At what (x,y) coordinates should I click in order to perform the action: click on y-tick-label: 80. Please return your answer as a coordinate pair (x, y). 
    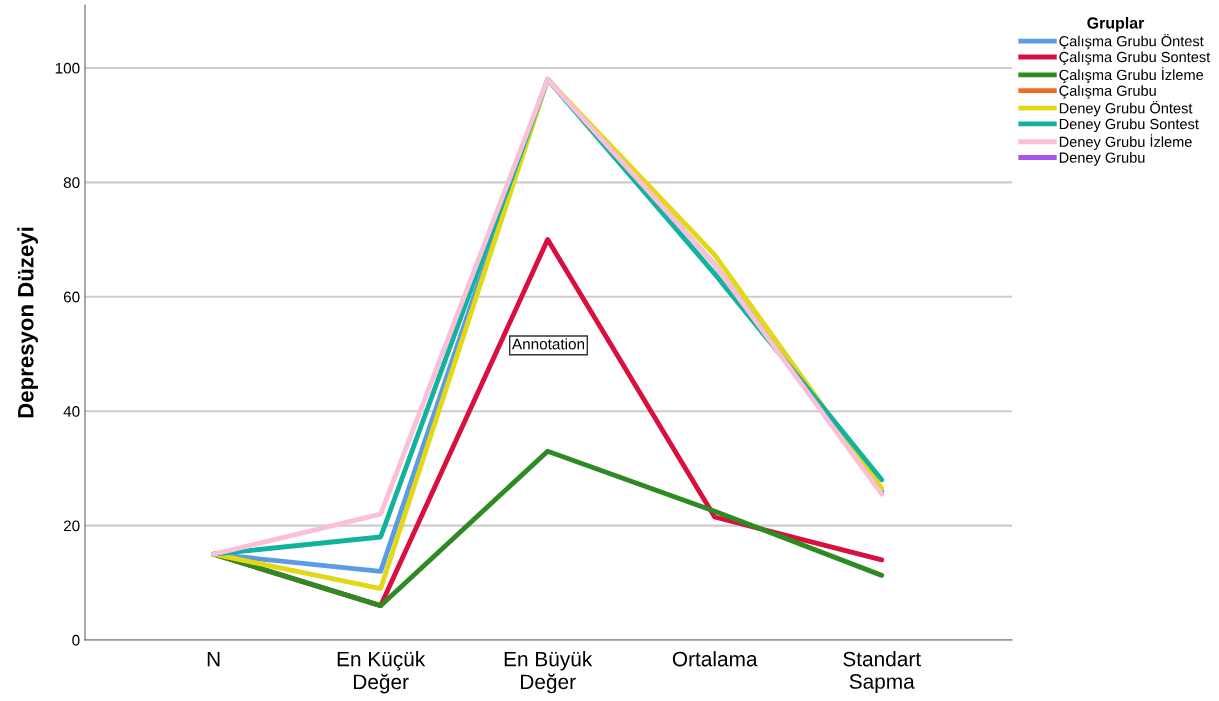
    Looking at the image, I should click on (71, 183).